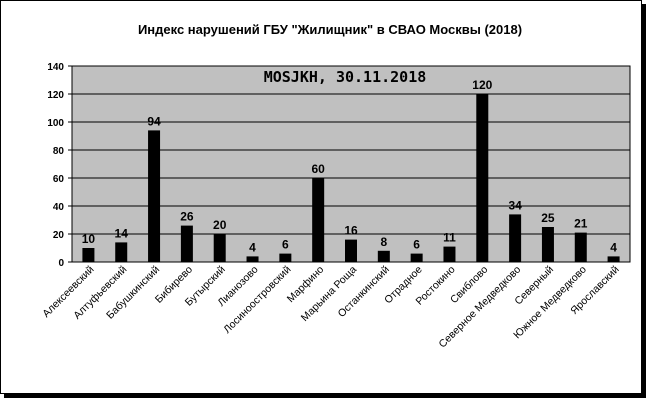  Describe the element at coordinates (548, 218) in the screenshot. I see `data-label: 25` at that location.